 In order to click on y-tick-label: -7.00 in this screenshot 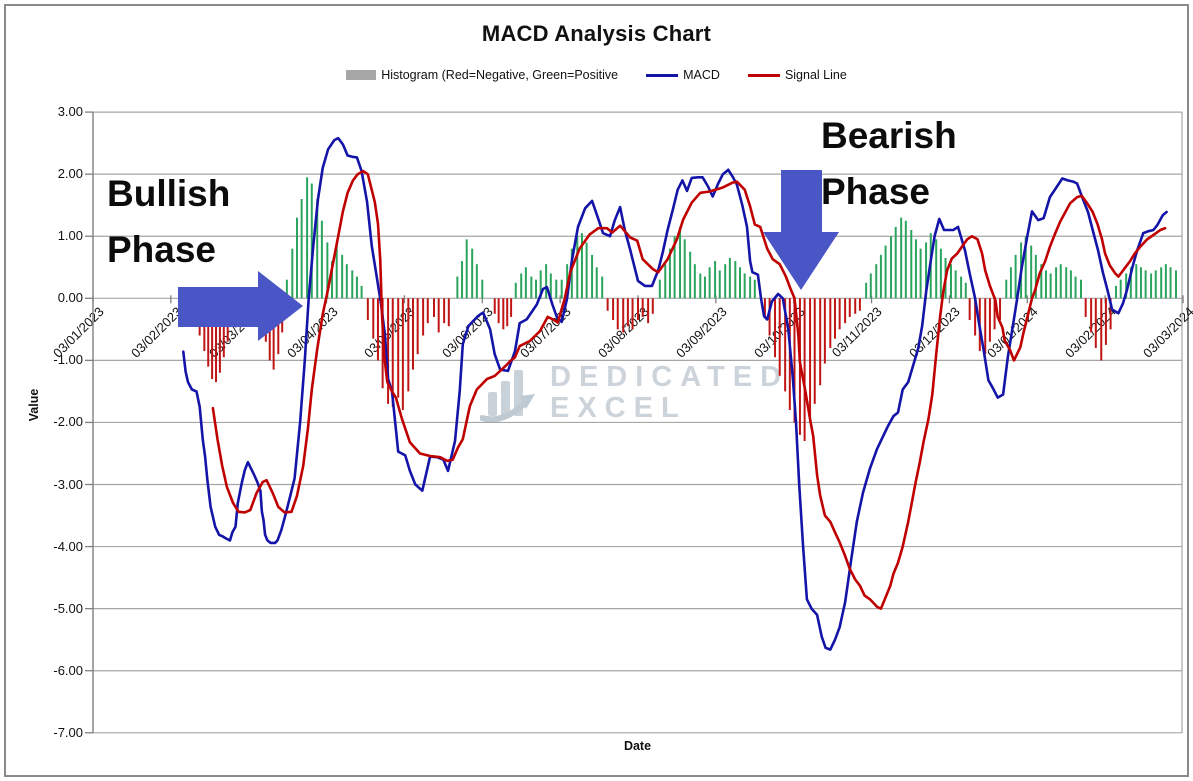, I will do `click(68, 732)`.